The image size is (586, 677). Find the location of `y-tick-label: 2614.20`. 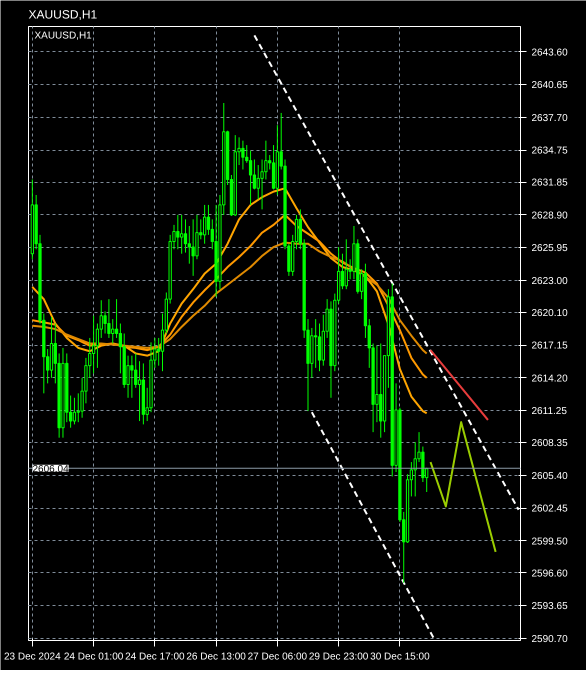

y-tick-label: 2614.20 is located at coordinates (550, 378).